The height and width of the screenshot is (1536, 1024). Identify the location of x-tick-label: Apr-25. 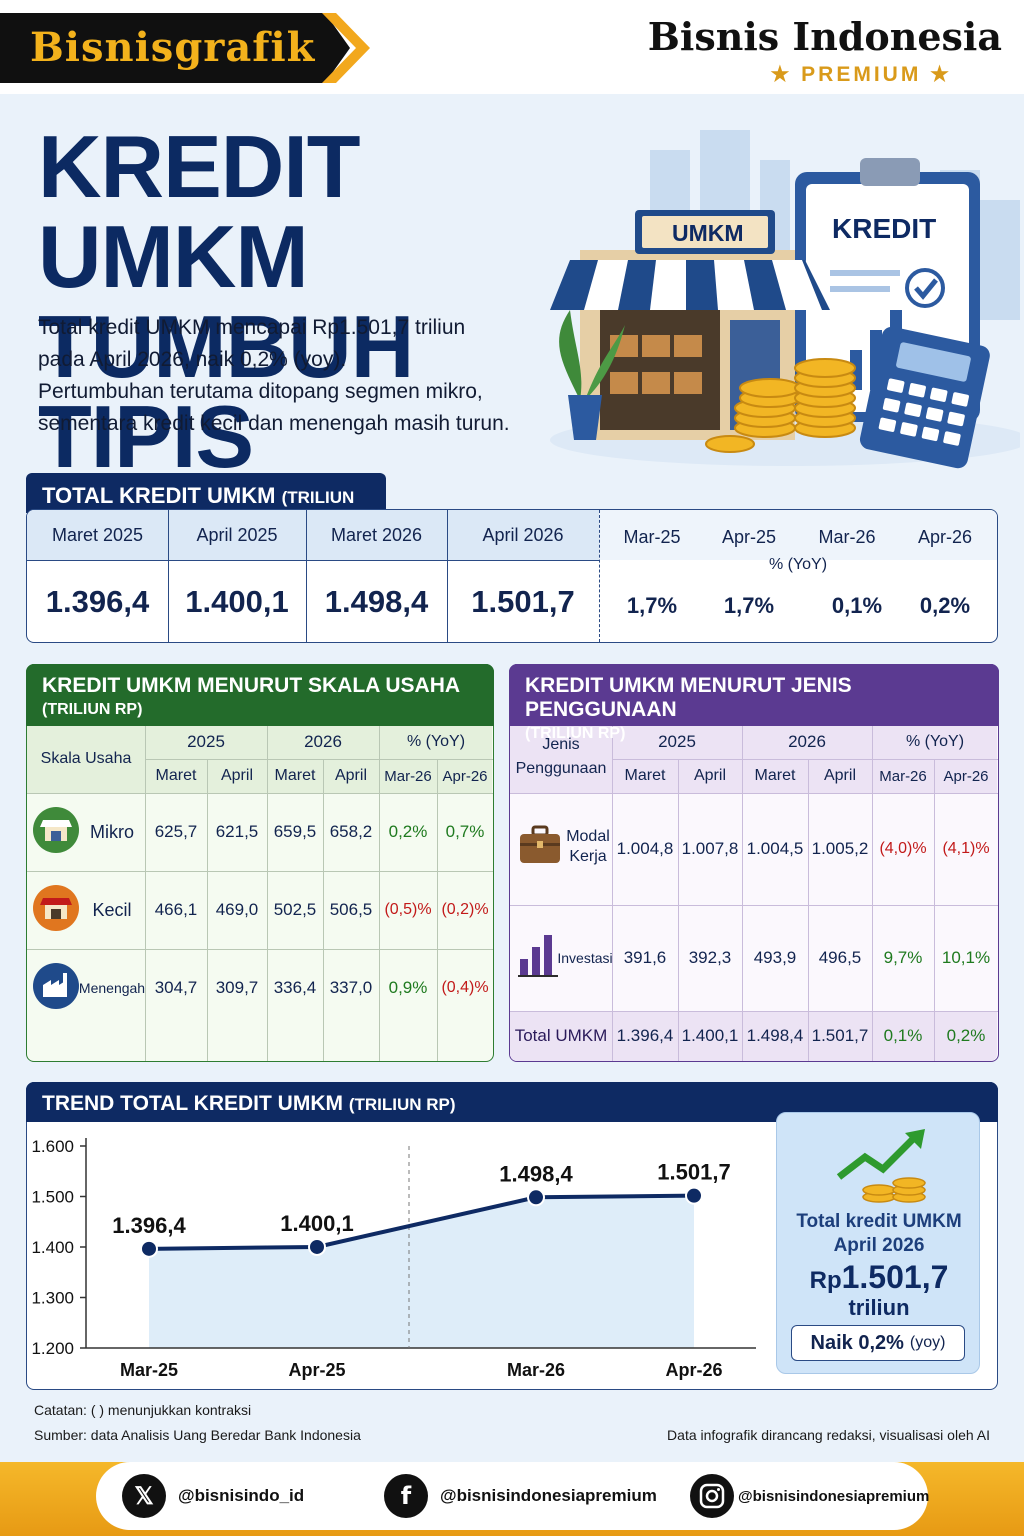
(316, 1370).